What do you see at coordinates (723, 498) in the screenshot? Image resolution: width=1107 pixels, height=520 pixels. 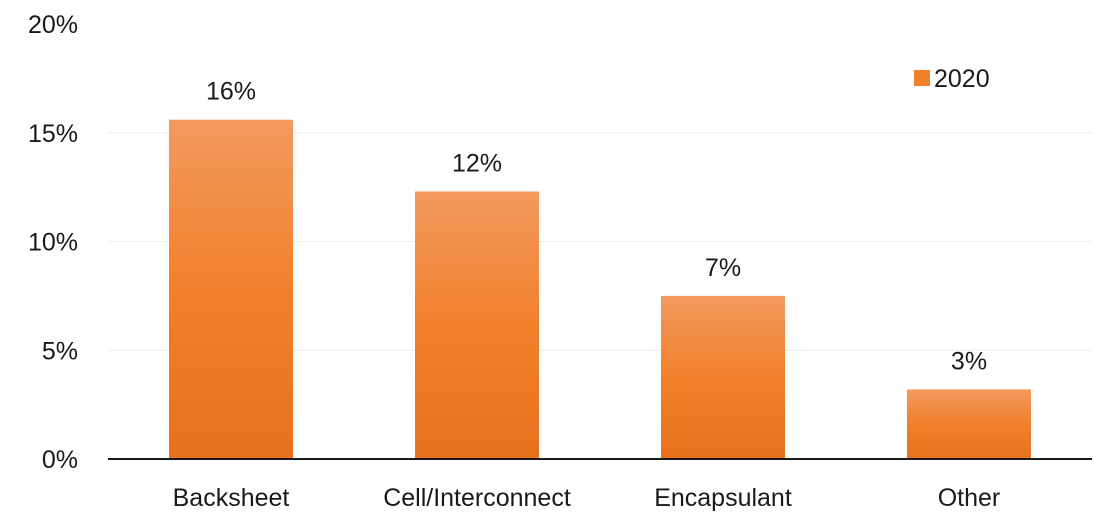 I see `category-label: Encapsulant` at bounding box center [723, 498].